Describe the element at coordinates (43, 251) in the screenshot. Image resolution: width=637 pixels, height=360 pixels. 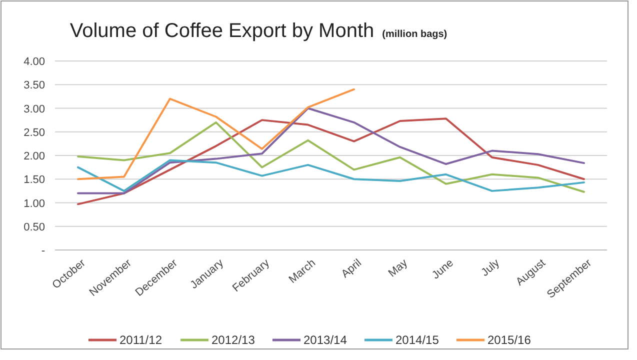
I see `y-tick-label: -` at that location.